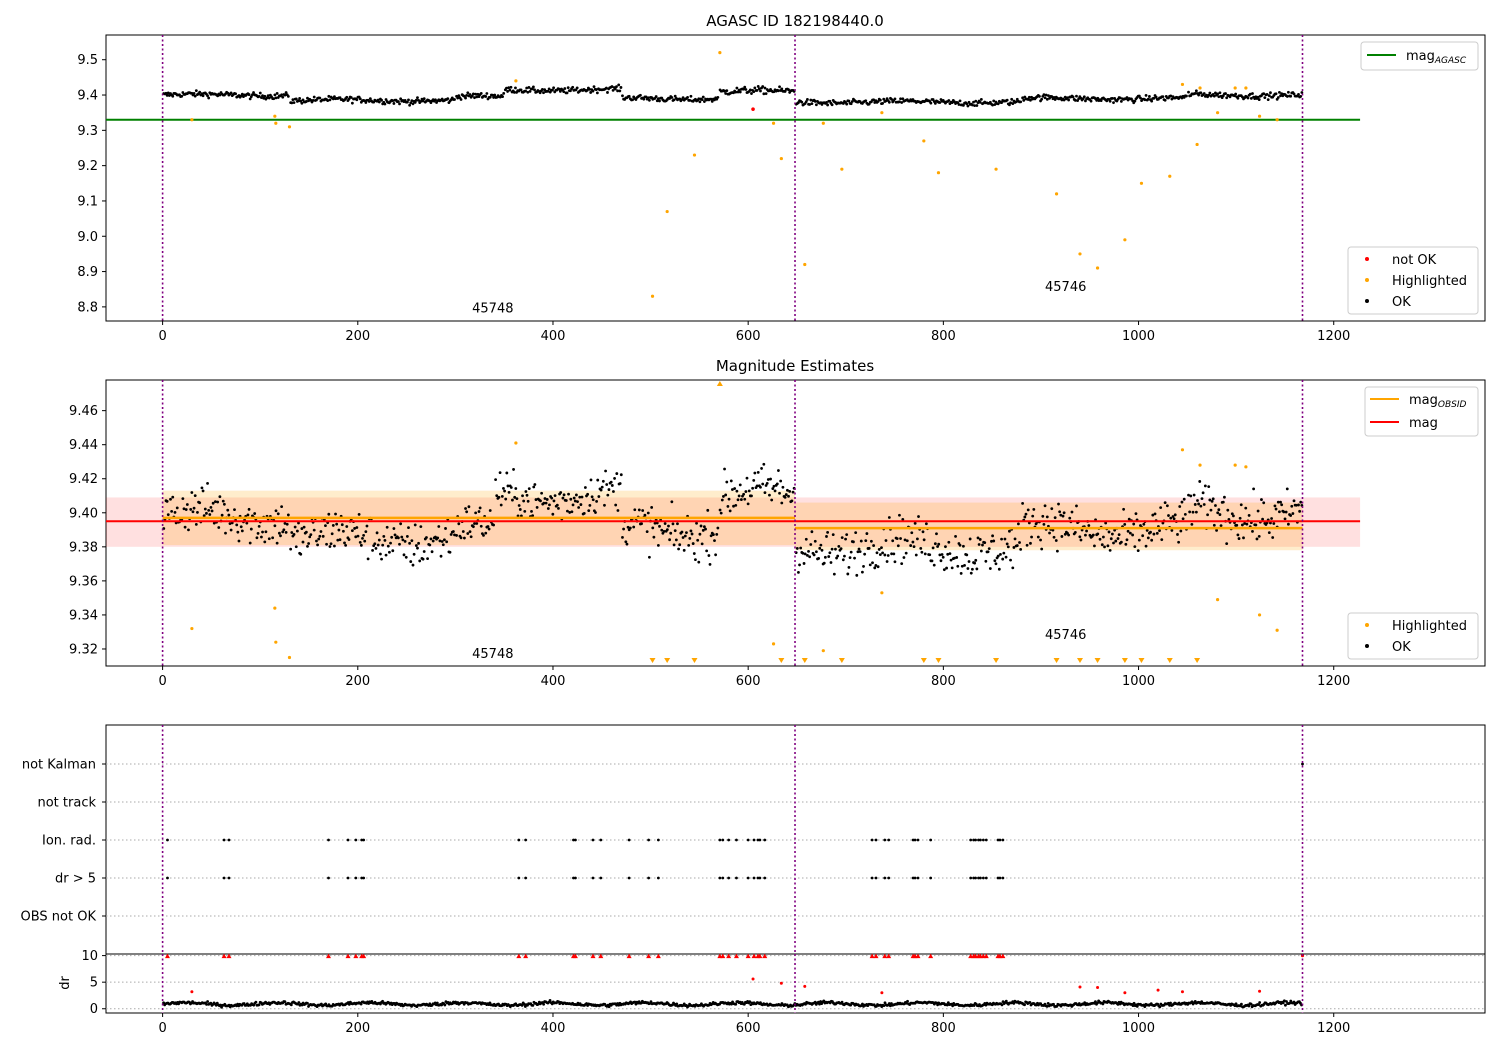  I want to click on panel1-xtick-label: 600, so click(748, 336).